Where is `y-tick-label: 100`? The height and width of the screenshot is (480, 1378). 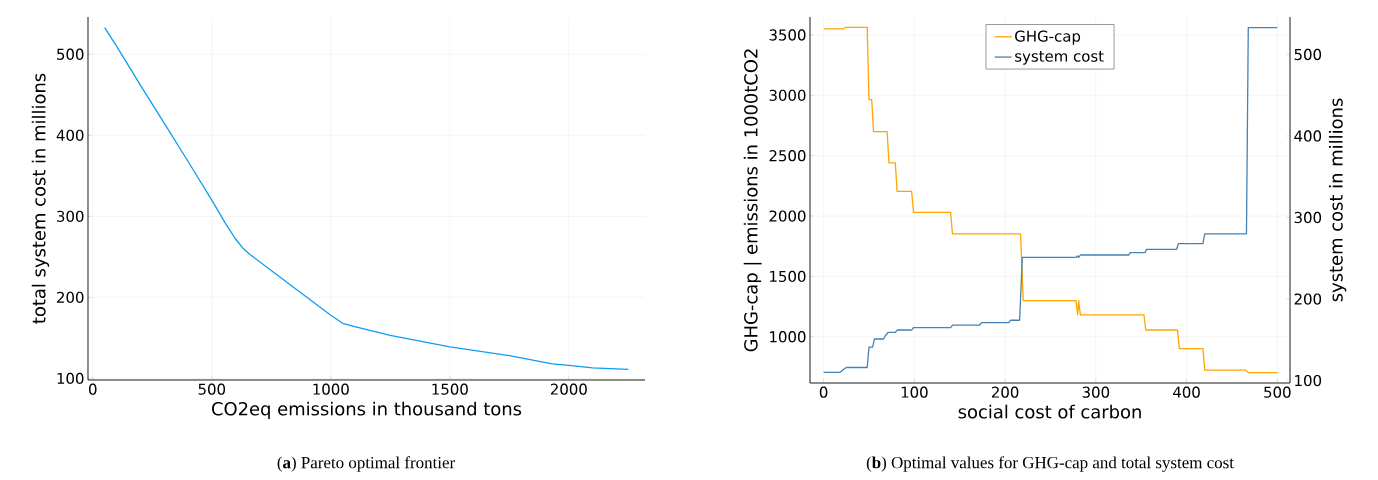
y-tick-label: 100 is located at coordinates (70, 378).